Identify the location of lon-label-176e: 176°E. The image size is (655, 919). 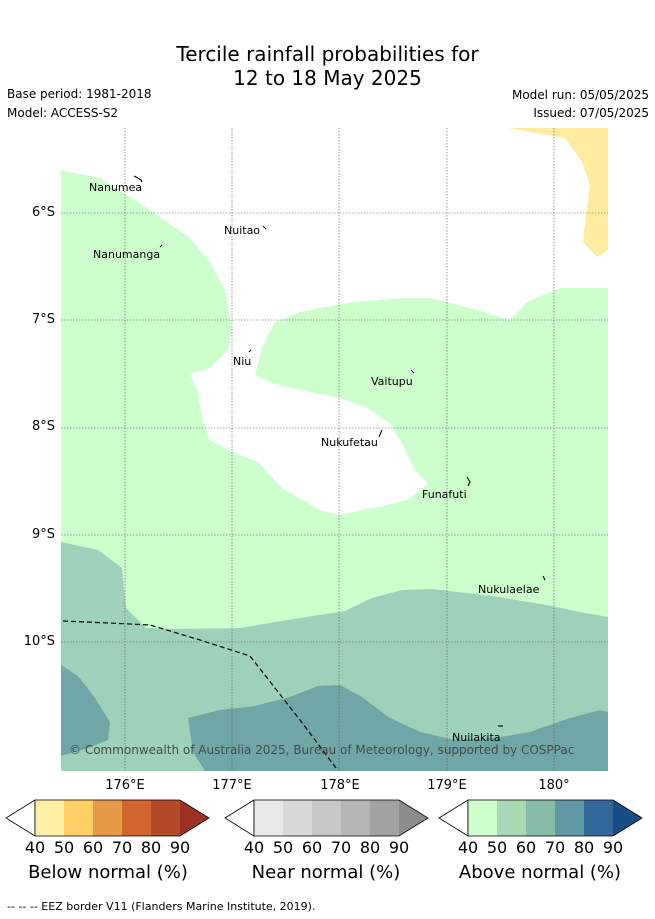
(125, 785).